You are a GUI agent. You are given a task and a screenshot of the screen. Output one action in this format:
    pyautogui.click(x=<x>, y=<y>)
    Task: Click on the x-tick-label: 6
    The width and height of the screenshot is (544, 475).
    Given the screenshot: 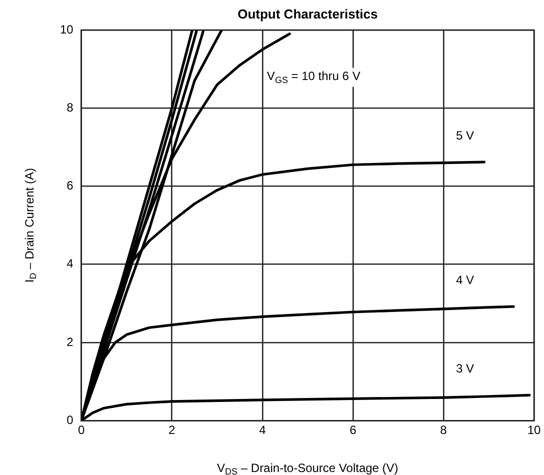 What is the action you would take?
    pyautogui.click(x=353, y=430)
    